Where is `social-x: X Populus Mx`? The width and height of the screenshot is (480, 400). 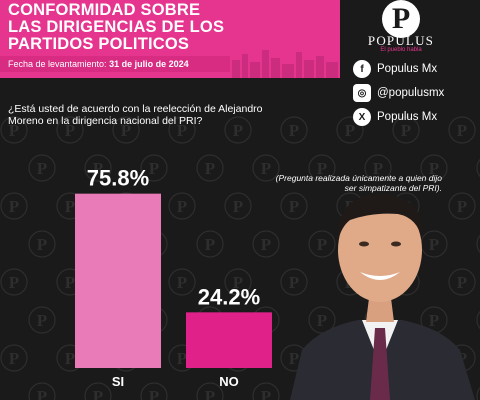
social-x: X Populus Mx is located at coordinates (395, 117).